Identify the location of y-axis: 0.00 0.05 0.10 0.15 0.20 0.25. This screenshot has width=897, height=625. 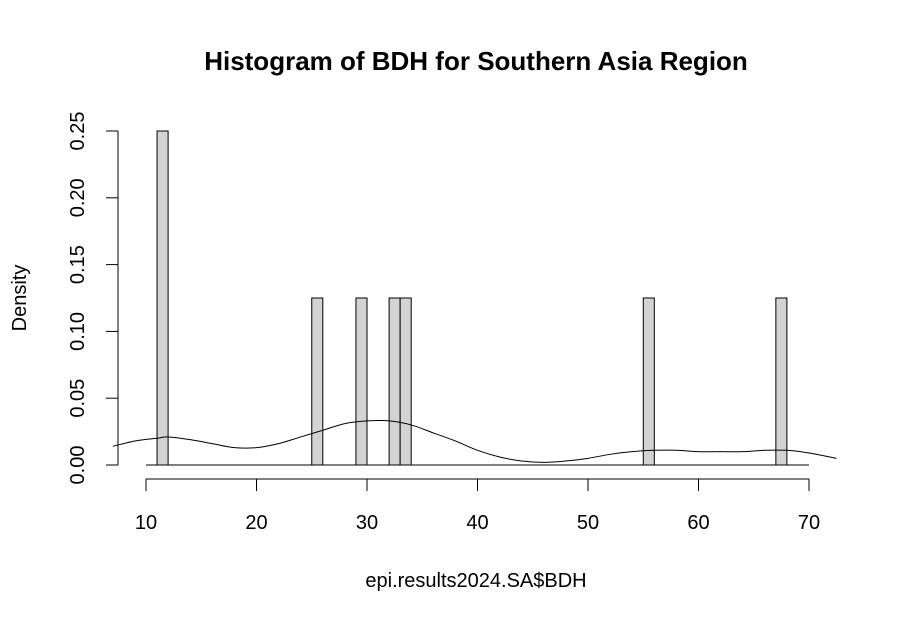
(93, 298).